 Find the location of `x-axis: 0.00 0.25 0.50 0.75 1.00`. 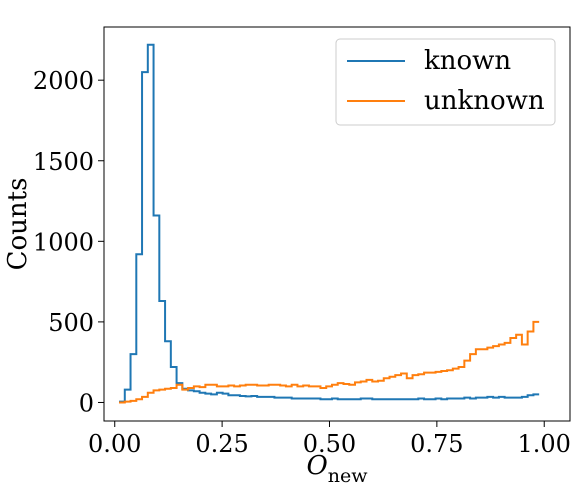

x-axis: 0.00 0.25 0.50 0.75 1.00 is located at coordinates (329, 439).